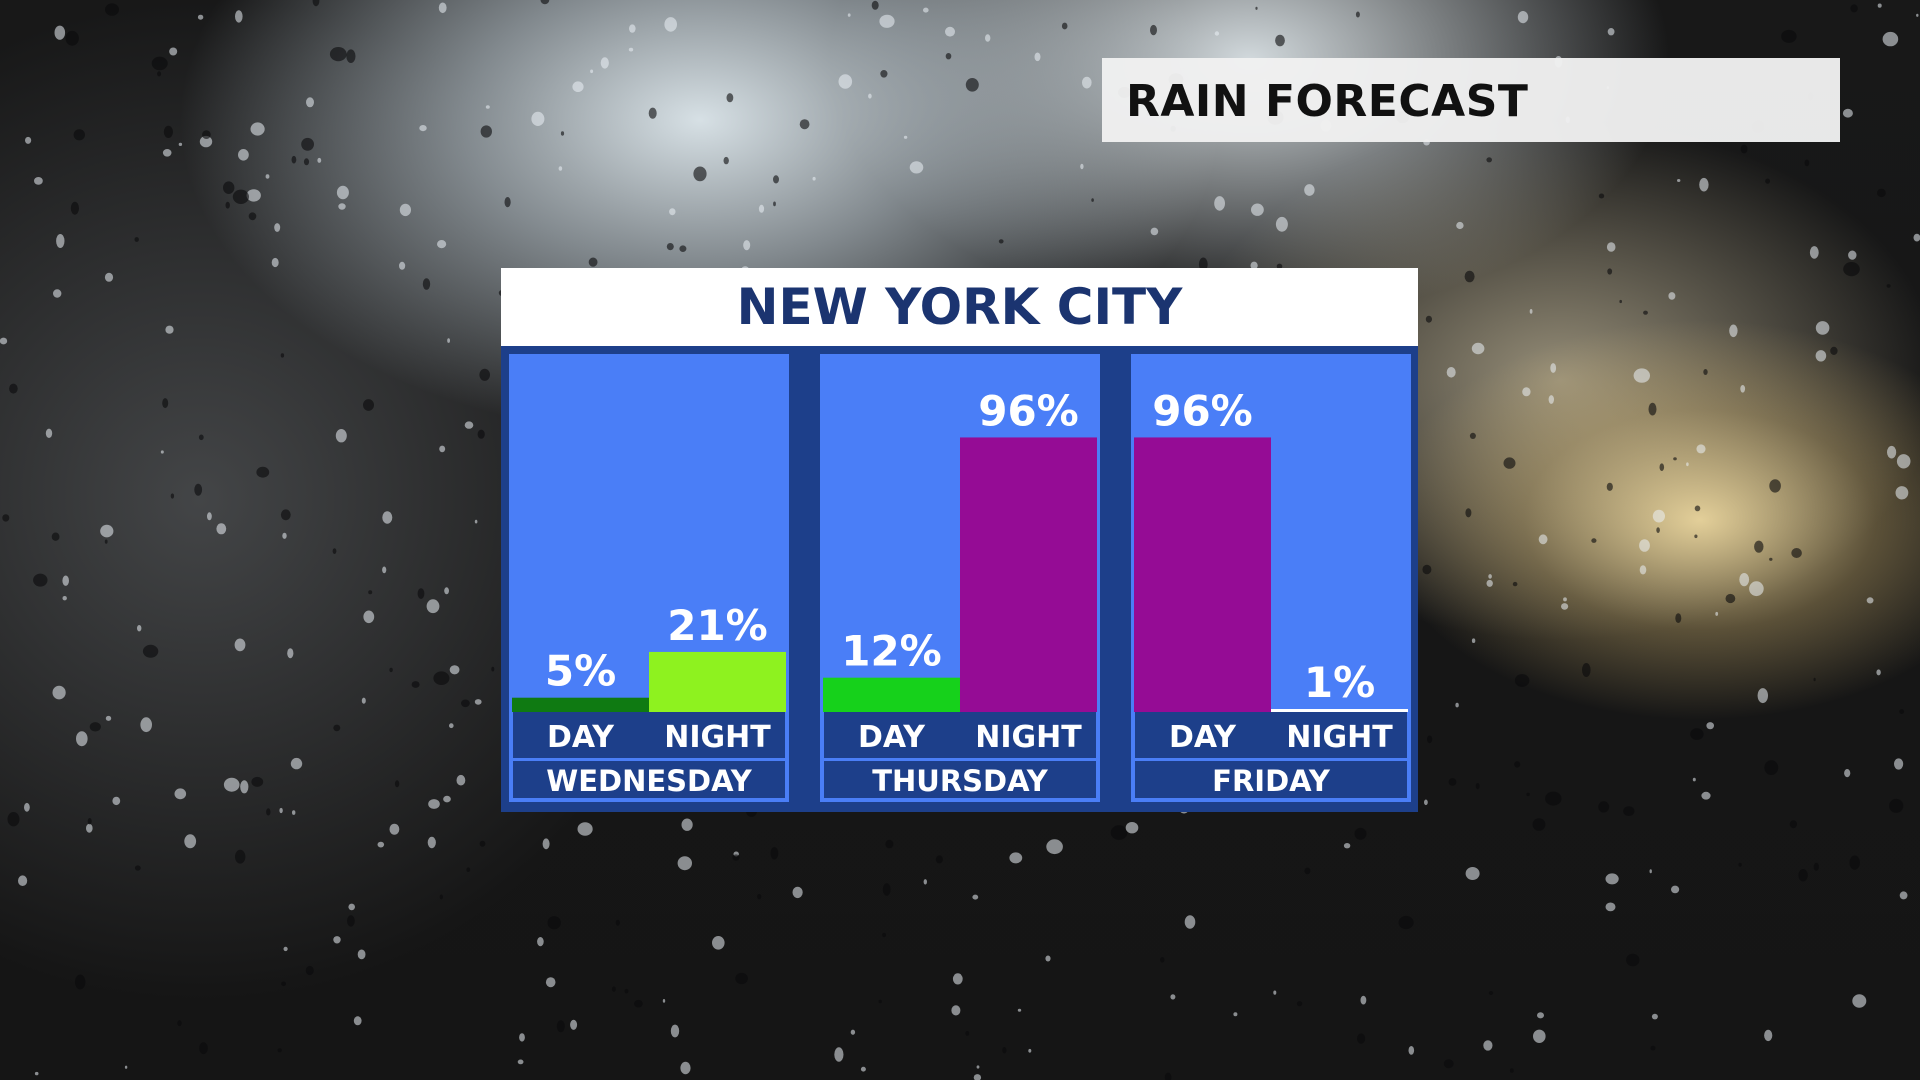  Describe the element at coordinates (717, 681) in the screenshot. I see `bar-wednesday-night` at that location.